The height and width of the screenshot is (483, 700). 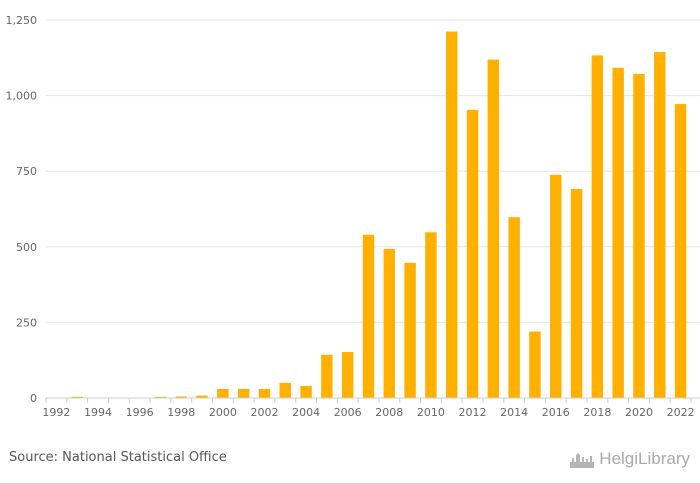 What do you see at coordinates (33, 398) in the screenshot?
I see `y-tick-label: 0` at bounding box center [33, 398].